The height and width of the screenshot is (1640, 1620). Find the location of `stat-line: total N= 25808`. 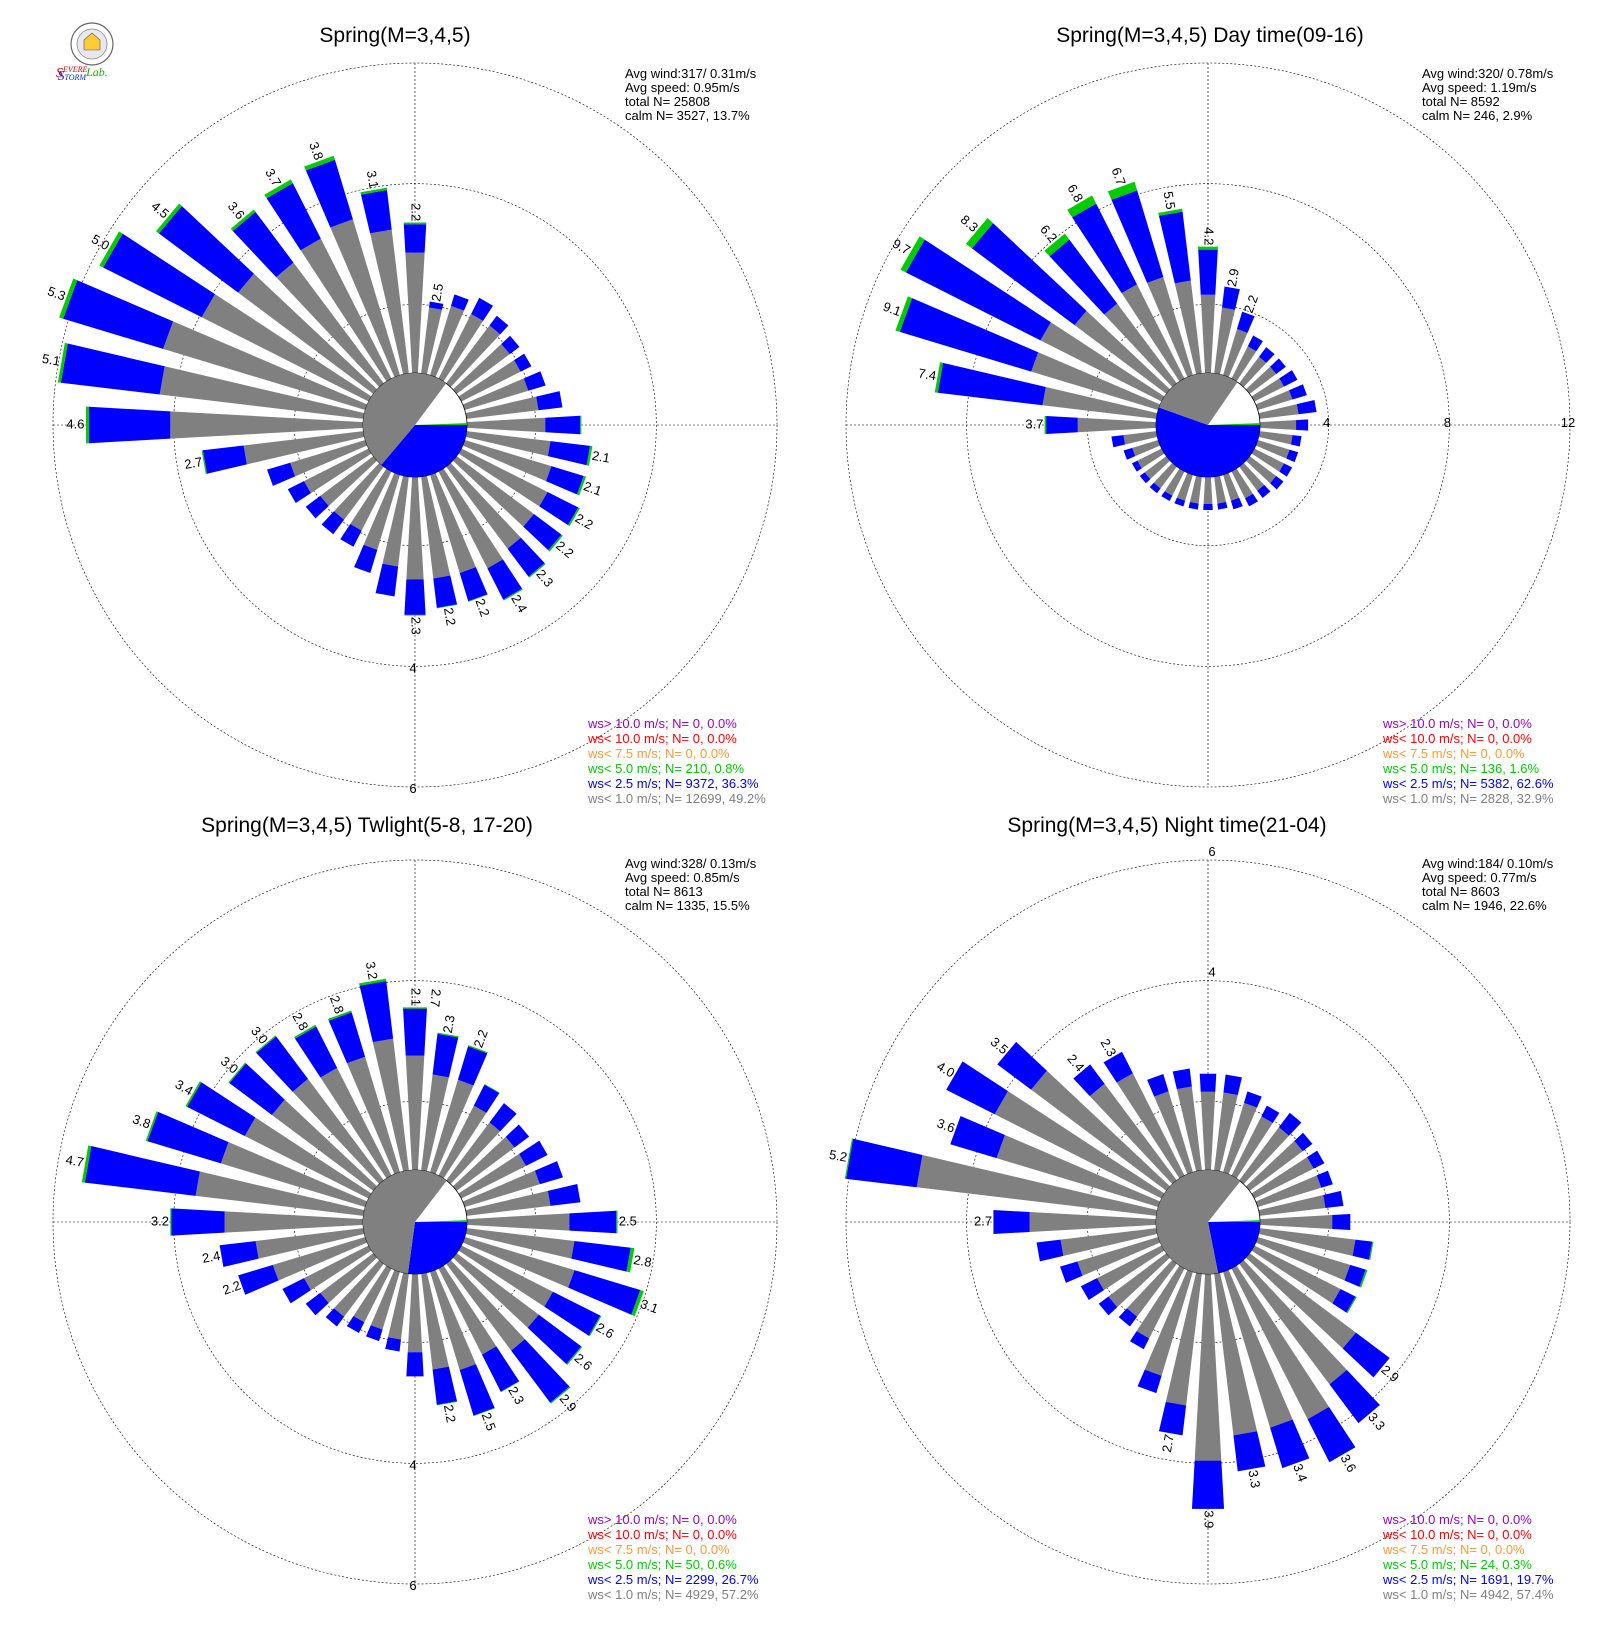

stat-line: total N= 25808 is located at coordinates (667, 101).